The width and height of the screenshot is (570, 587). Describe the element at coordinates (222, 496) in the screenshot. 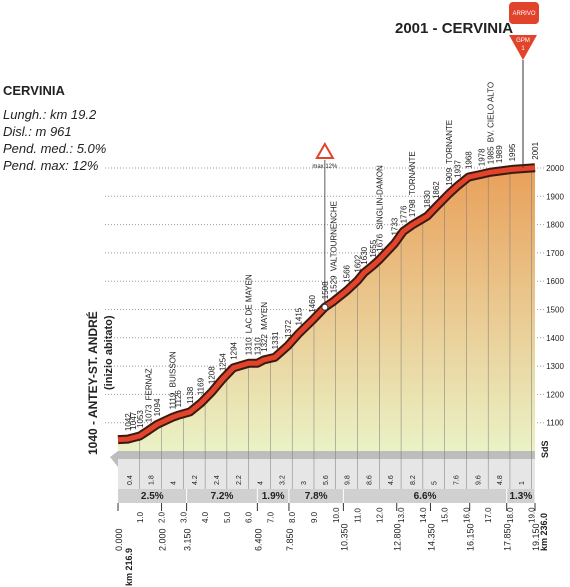

I see `segment-gradient: 7.2%` at that location.